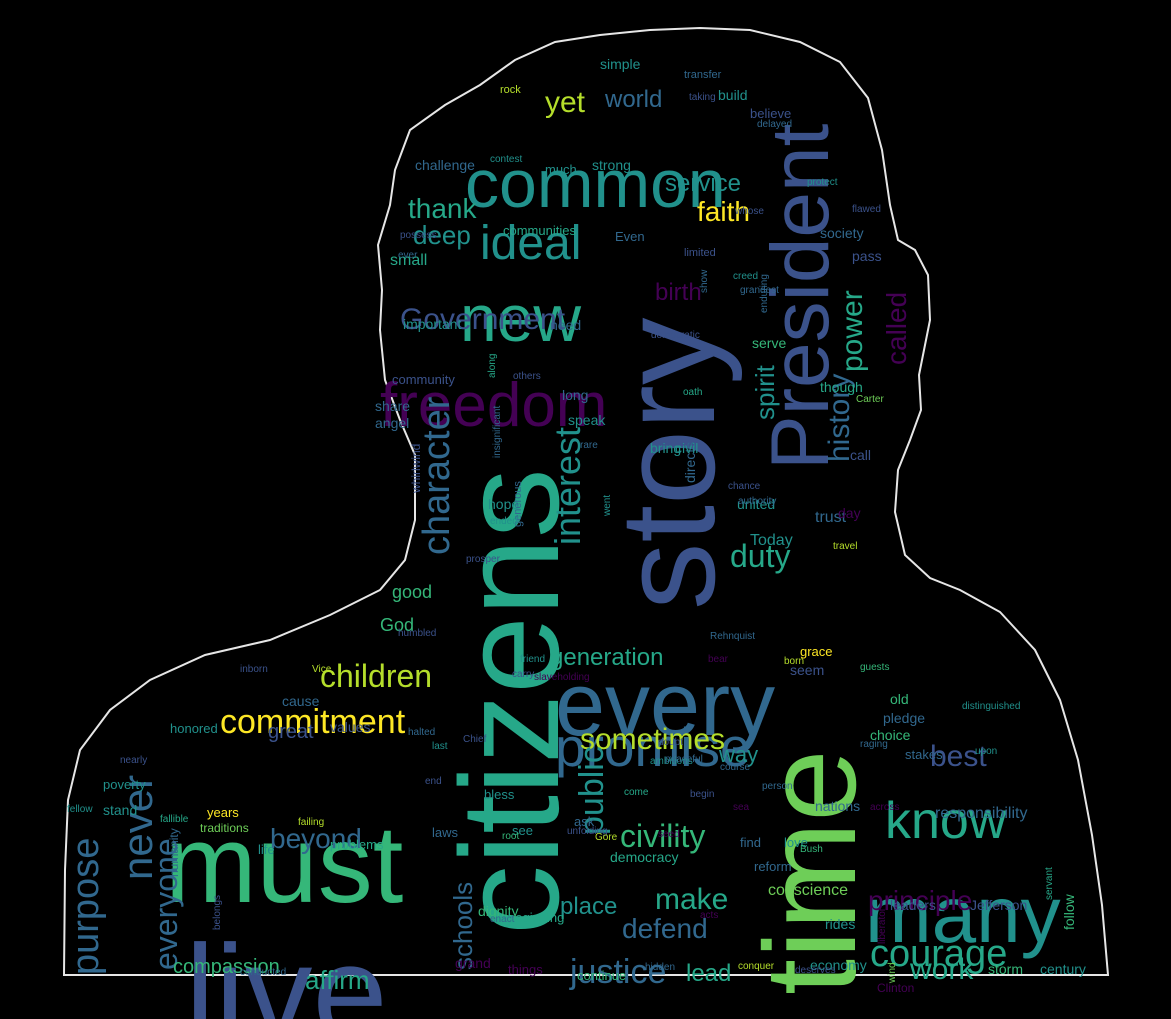  I want to click on cloud-word: across, so click(885, 807).